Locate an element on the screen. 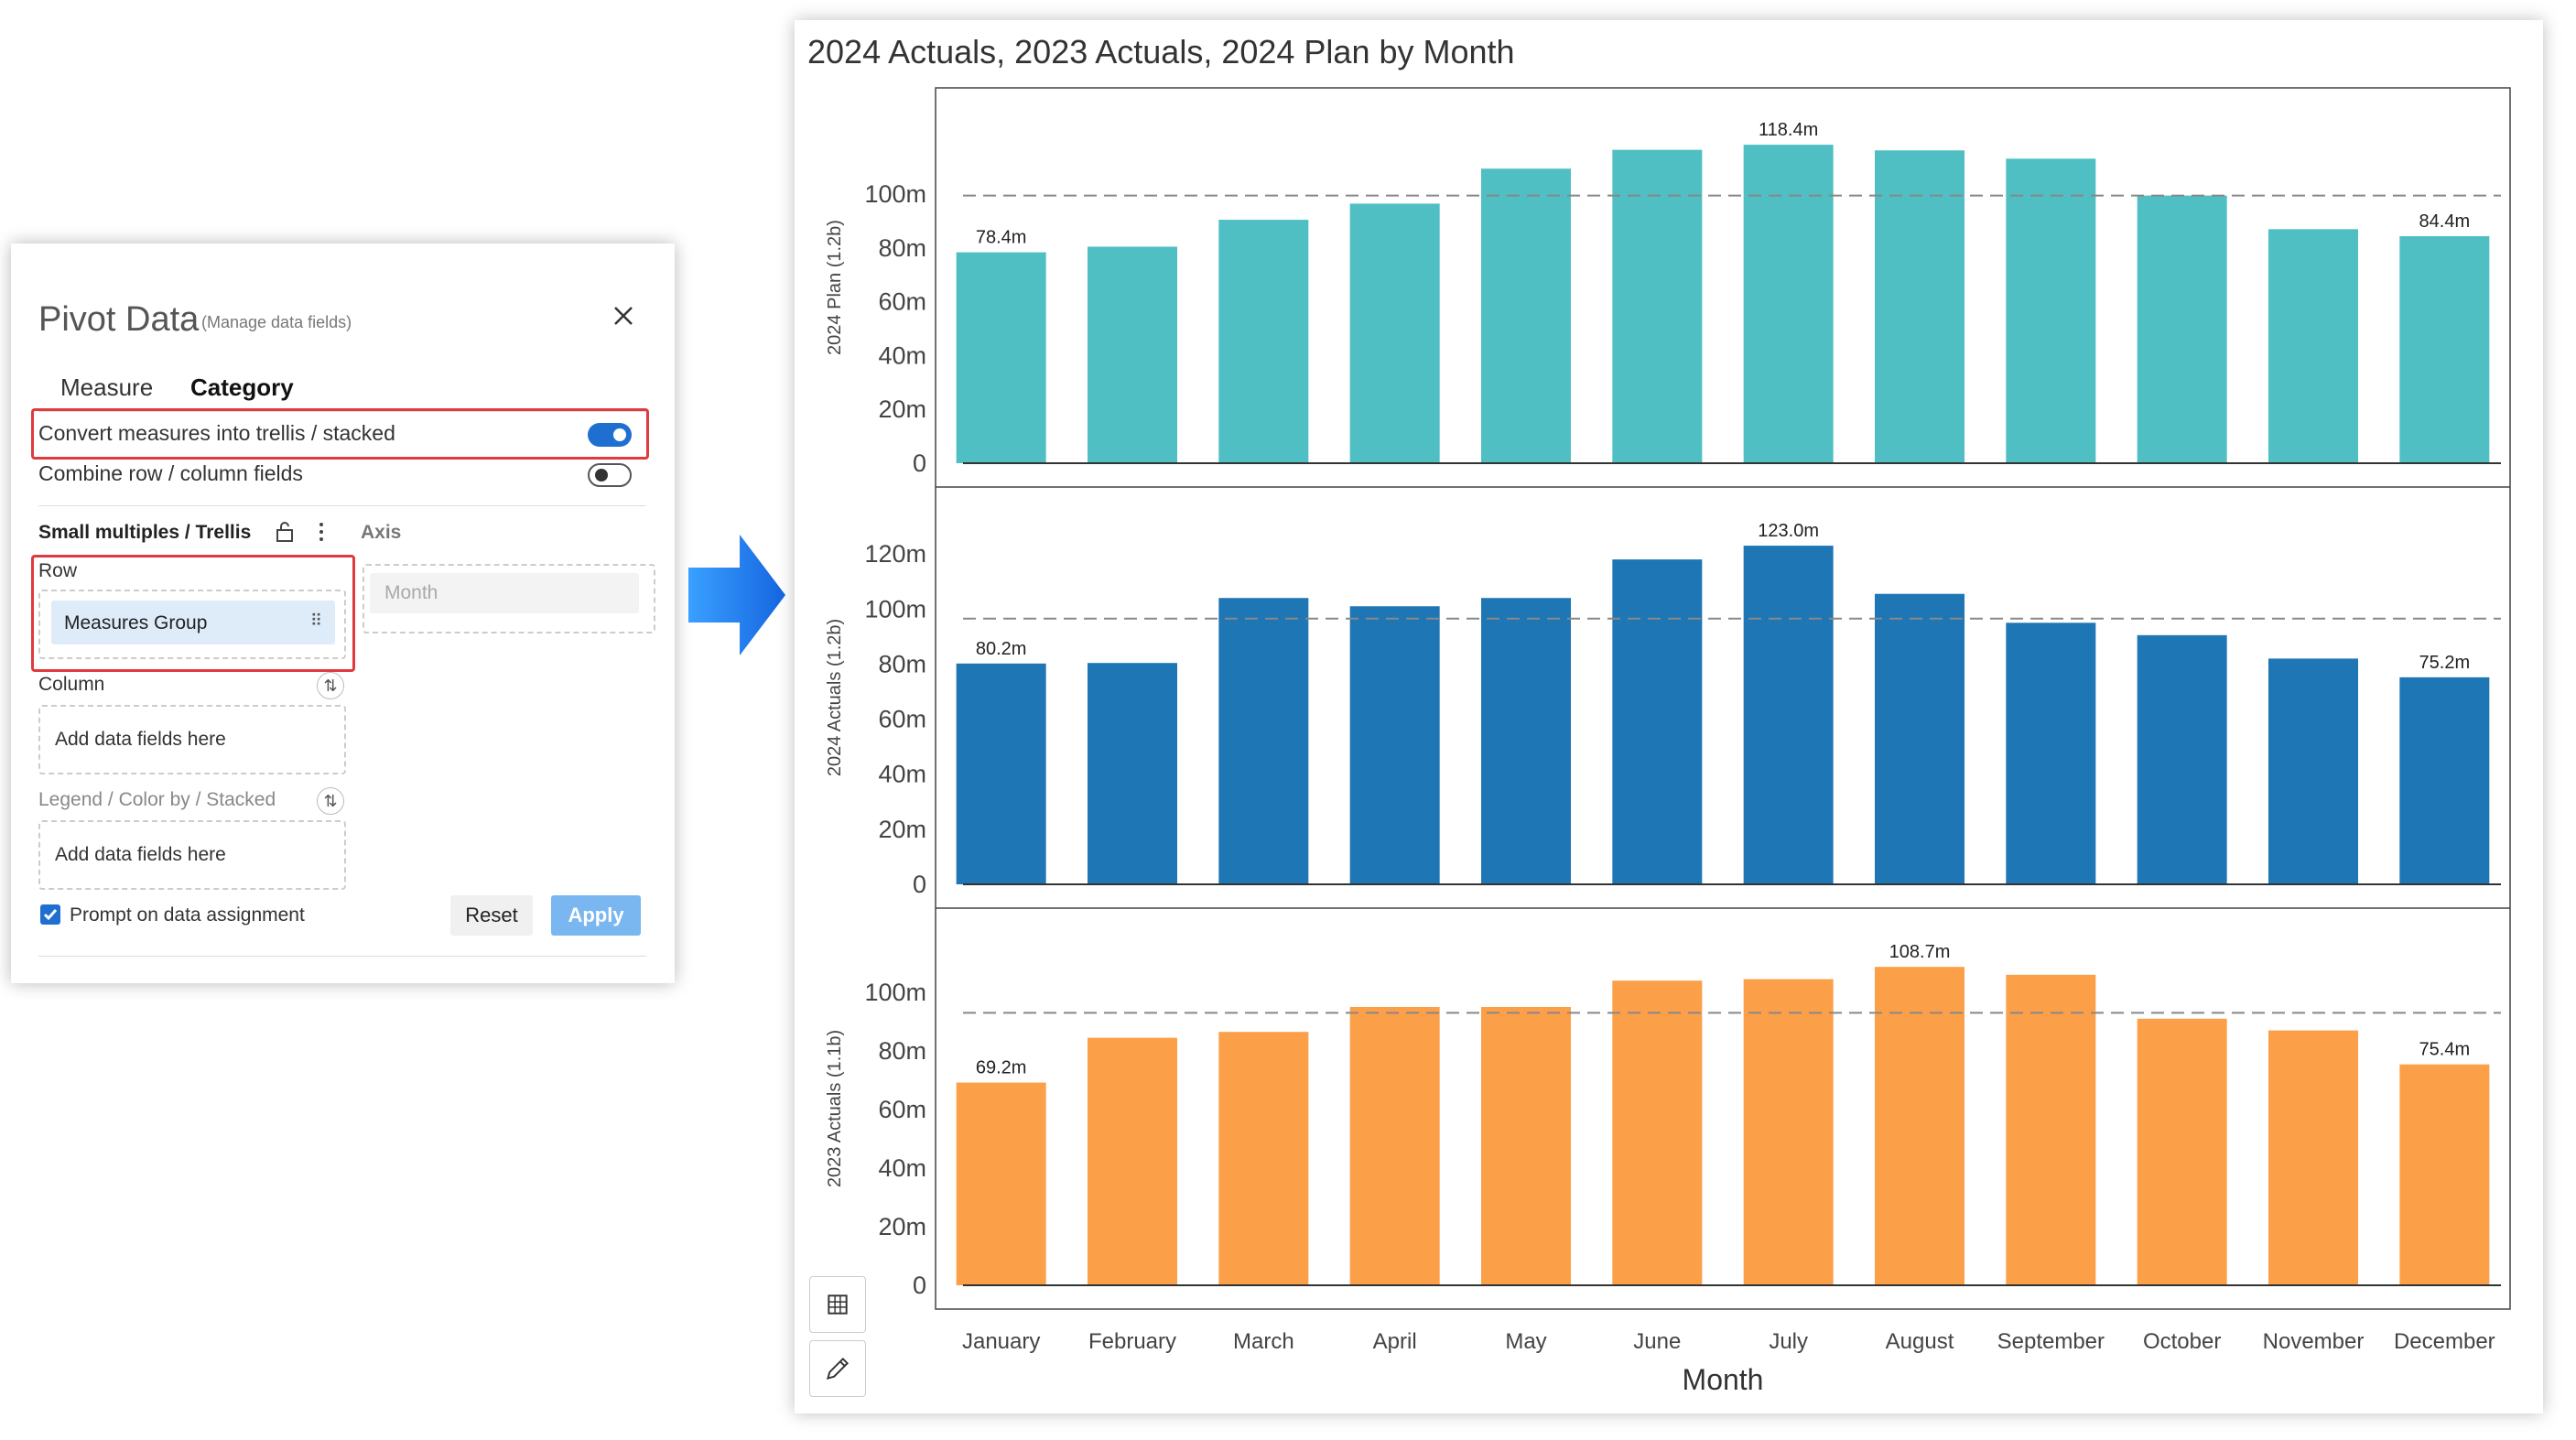 This screenshot has width=2576, height=1440. y-axis-label: 2024 Plan (1.2b) is located at coordinates (835, 287).